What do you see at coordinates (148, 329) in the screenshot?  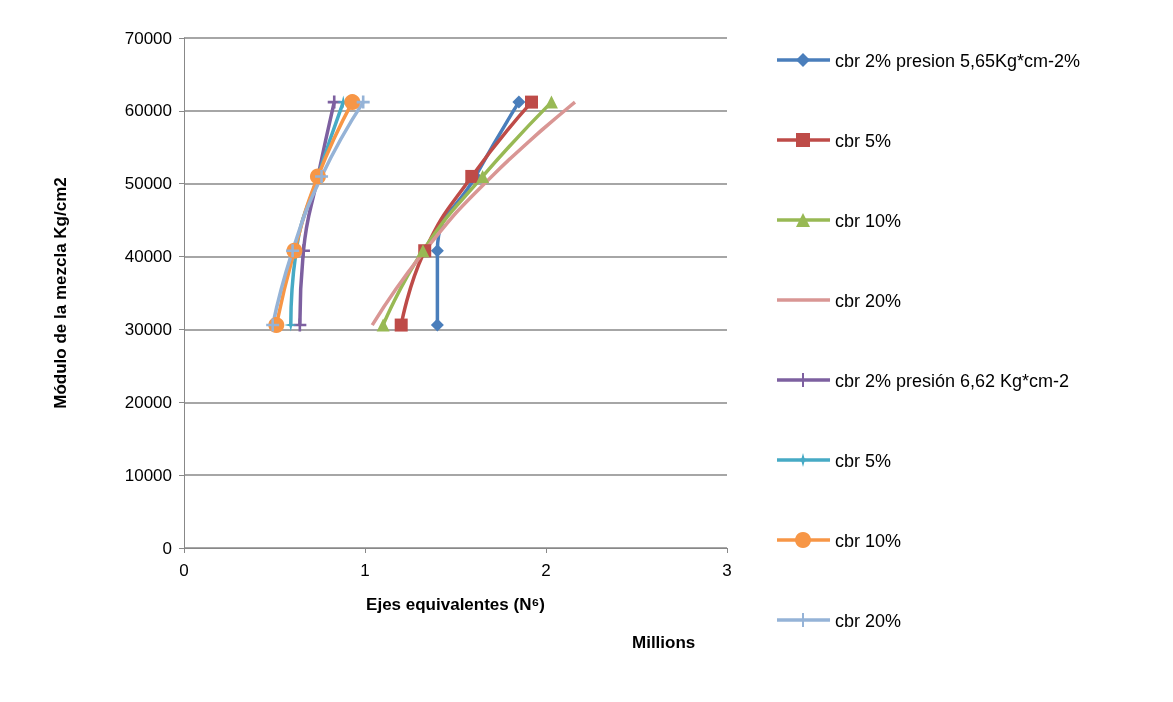 I see `y-tick-label: 30000` at bounding box center [148, 329].